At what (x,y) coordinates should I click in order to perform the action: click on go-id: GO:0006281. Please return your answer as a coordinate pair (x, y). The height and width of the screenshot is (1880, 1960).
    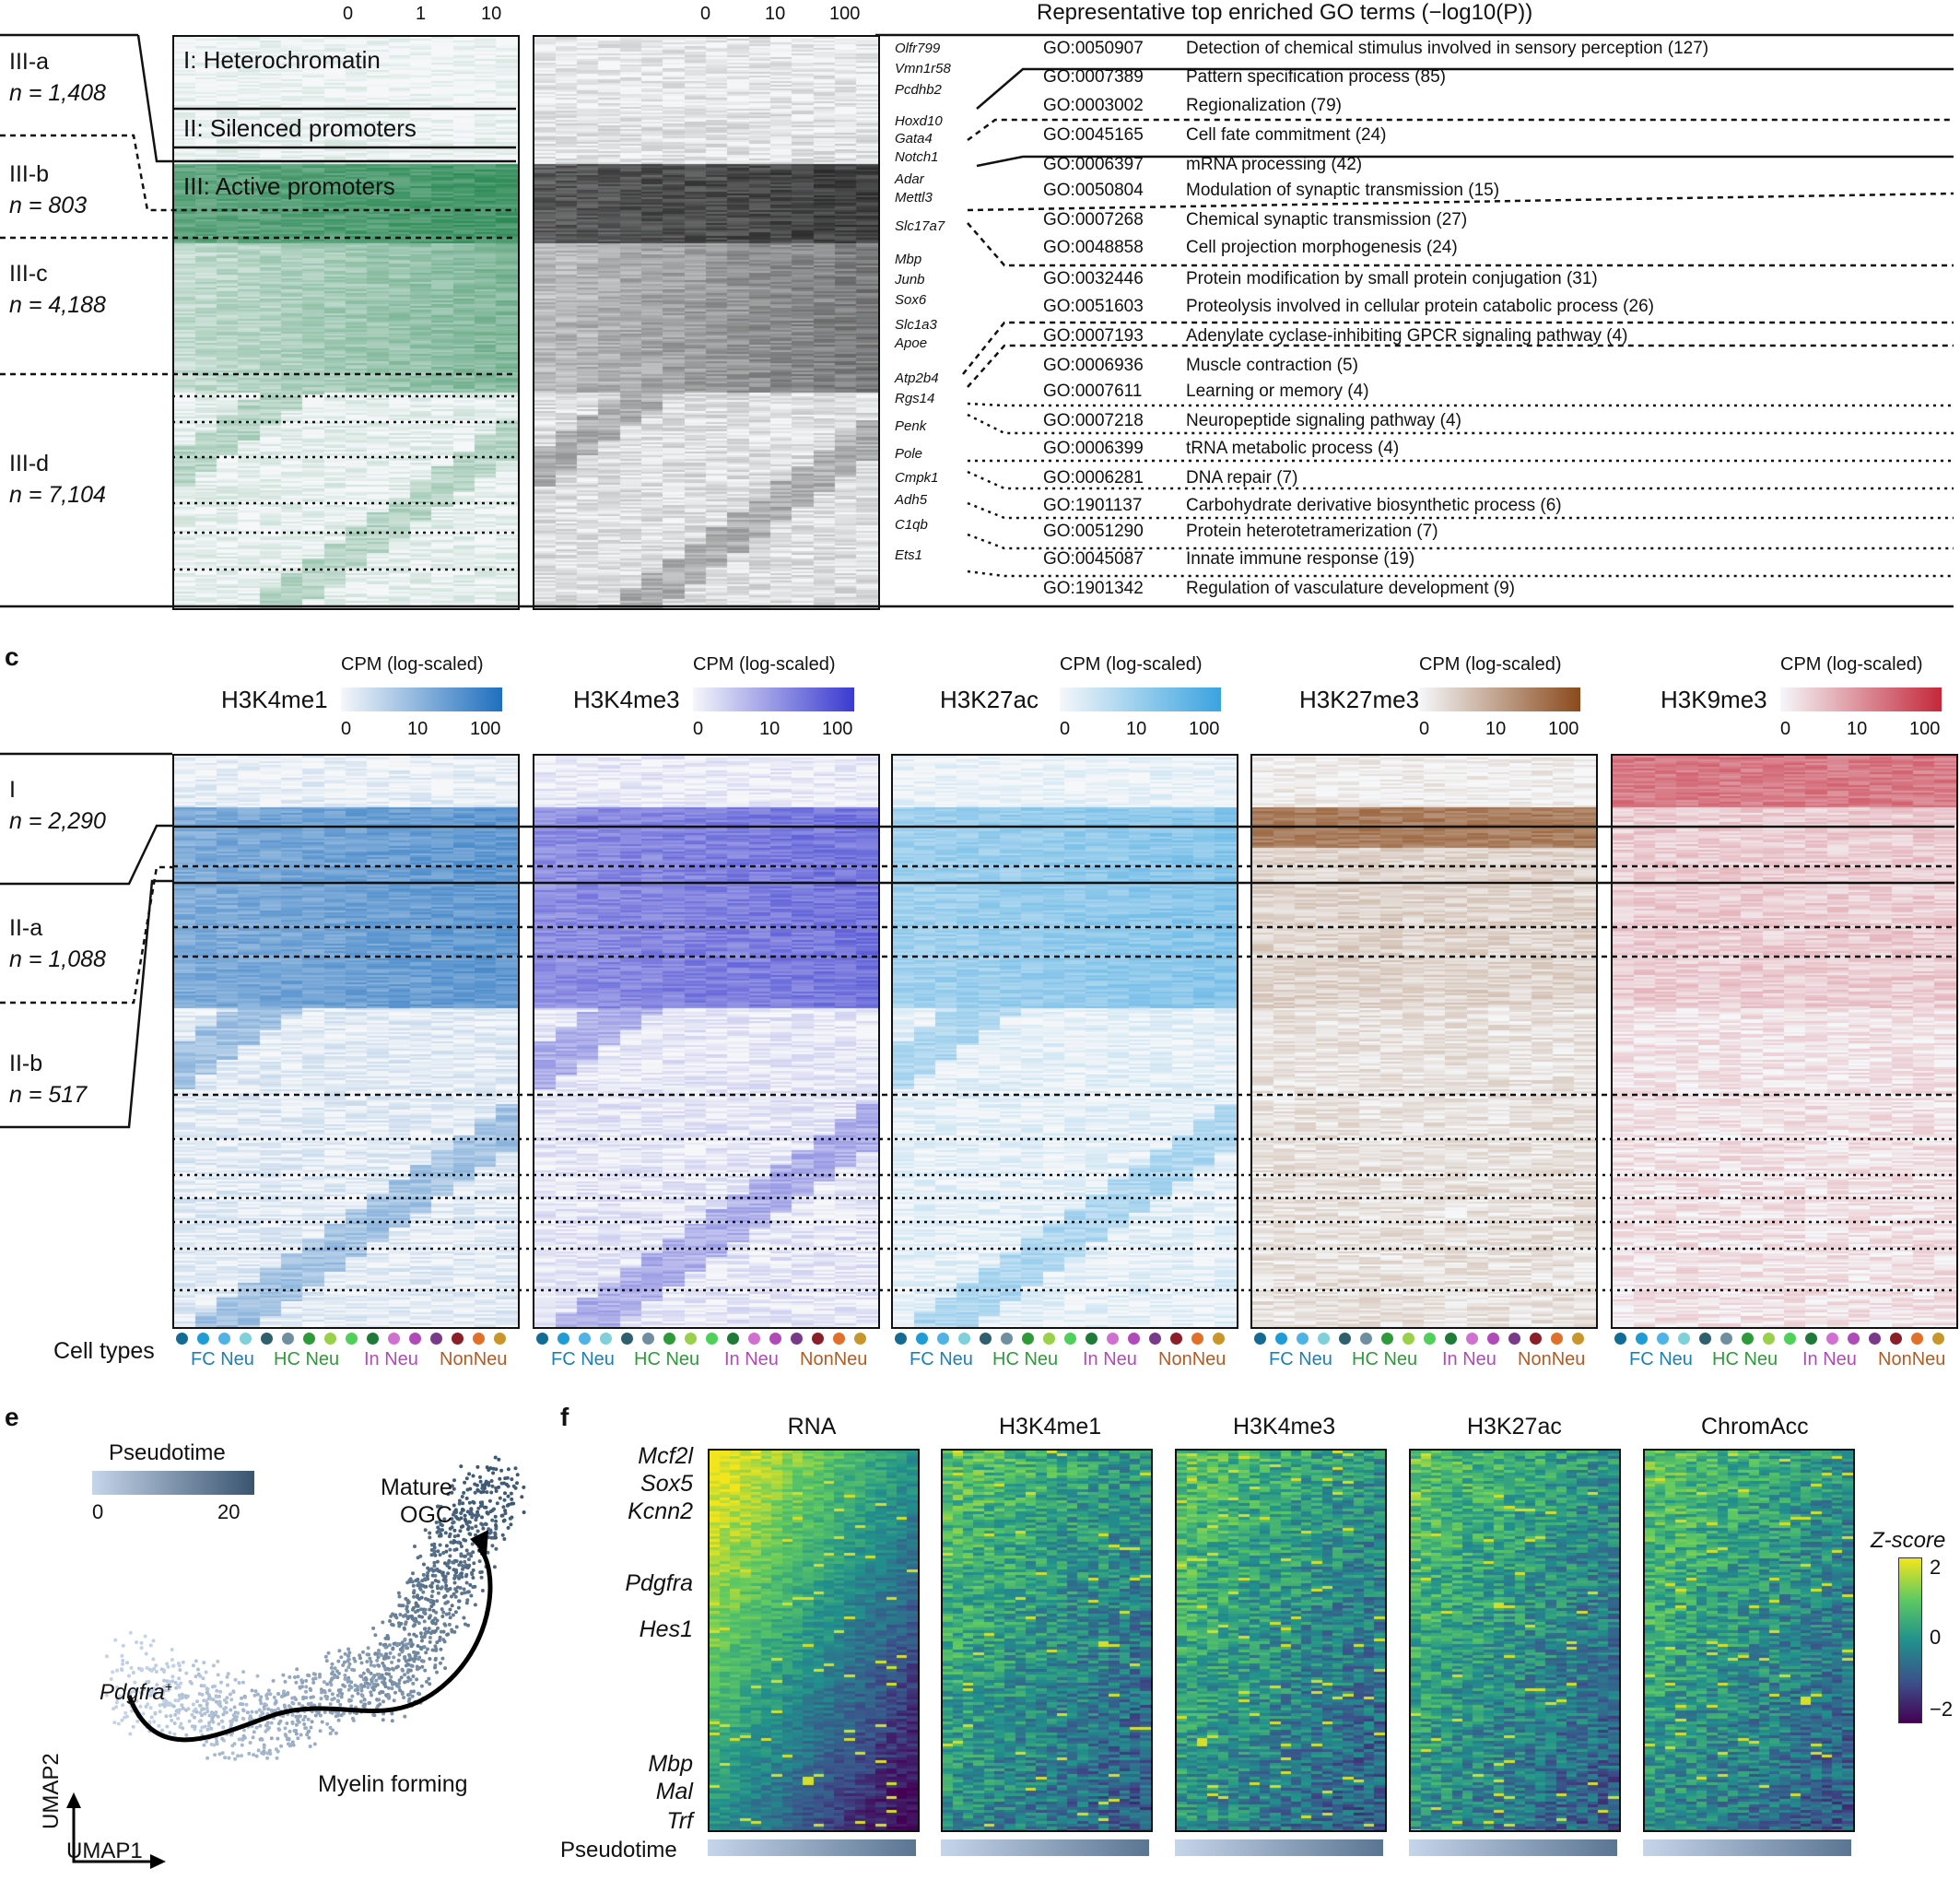
    Looking at the image, I should click on (1094, 478).